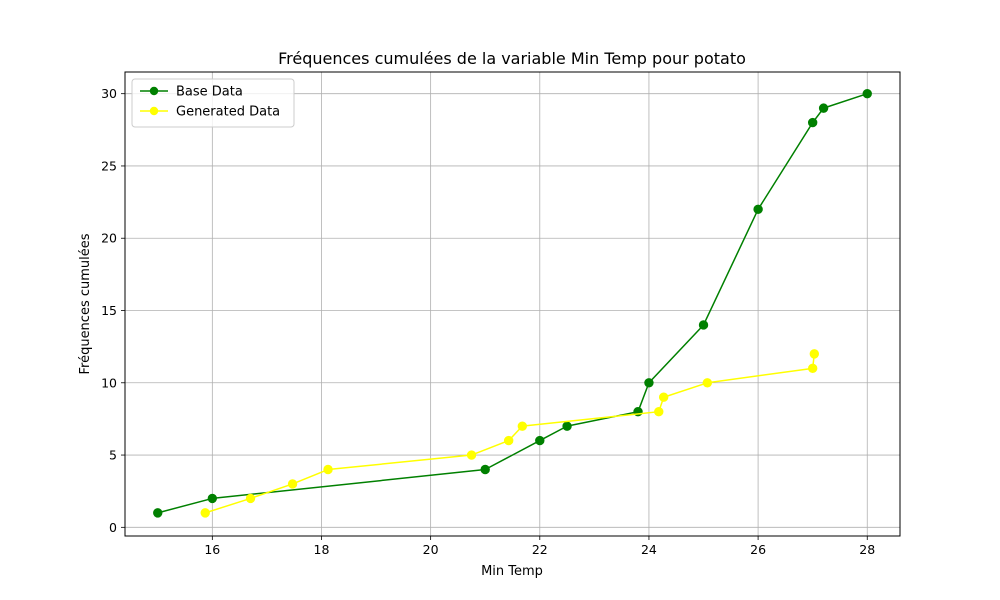 This screenshot has height=600, width=1000. What do you see at coordinates (649, 549) in the screenshot?
I see `x-tick-label: 24` at bounding box center [649, 549].